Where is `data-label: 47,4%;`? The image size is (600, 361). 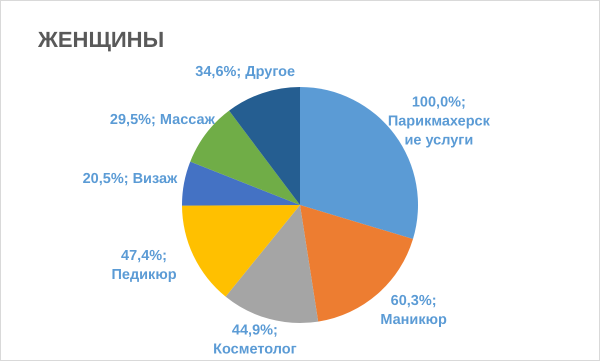
data-label: 47,4%; is located at coordinates (144, 256).